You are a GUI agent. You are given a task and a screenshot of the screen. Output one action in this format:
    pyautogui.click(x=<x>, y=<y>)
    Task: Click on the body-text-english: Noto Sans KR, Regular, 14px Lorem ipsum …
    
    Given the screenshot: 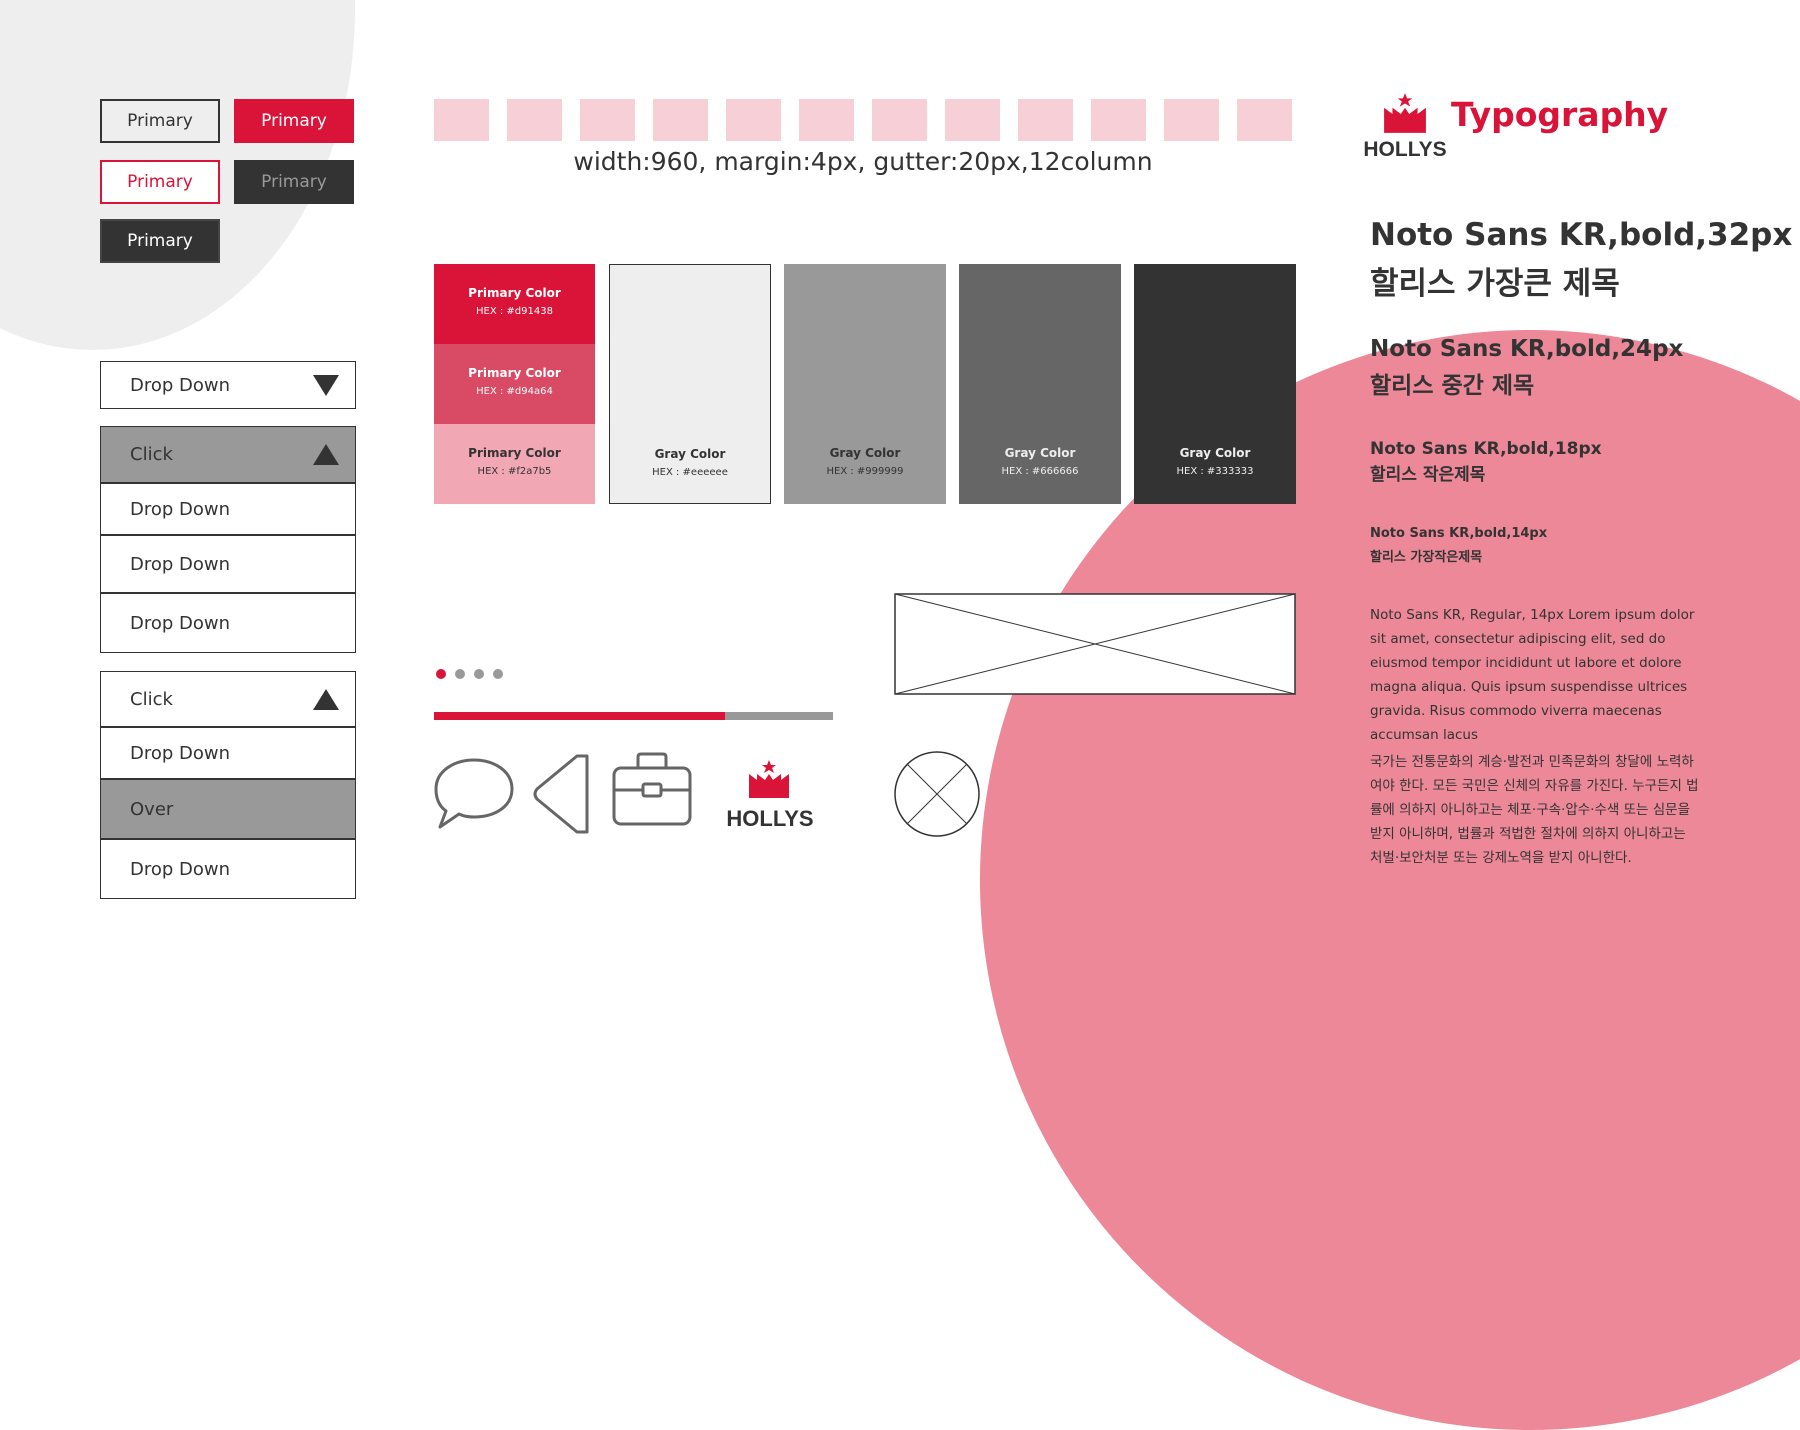 What is the action you would take?
    pyautogui.click(x=1532, y=675)
    